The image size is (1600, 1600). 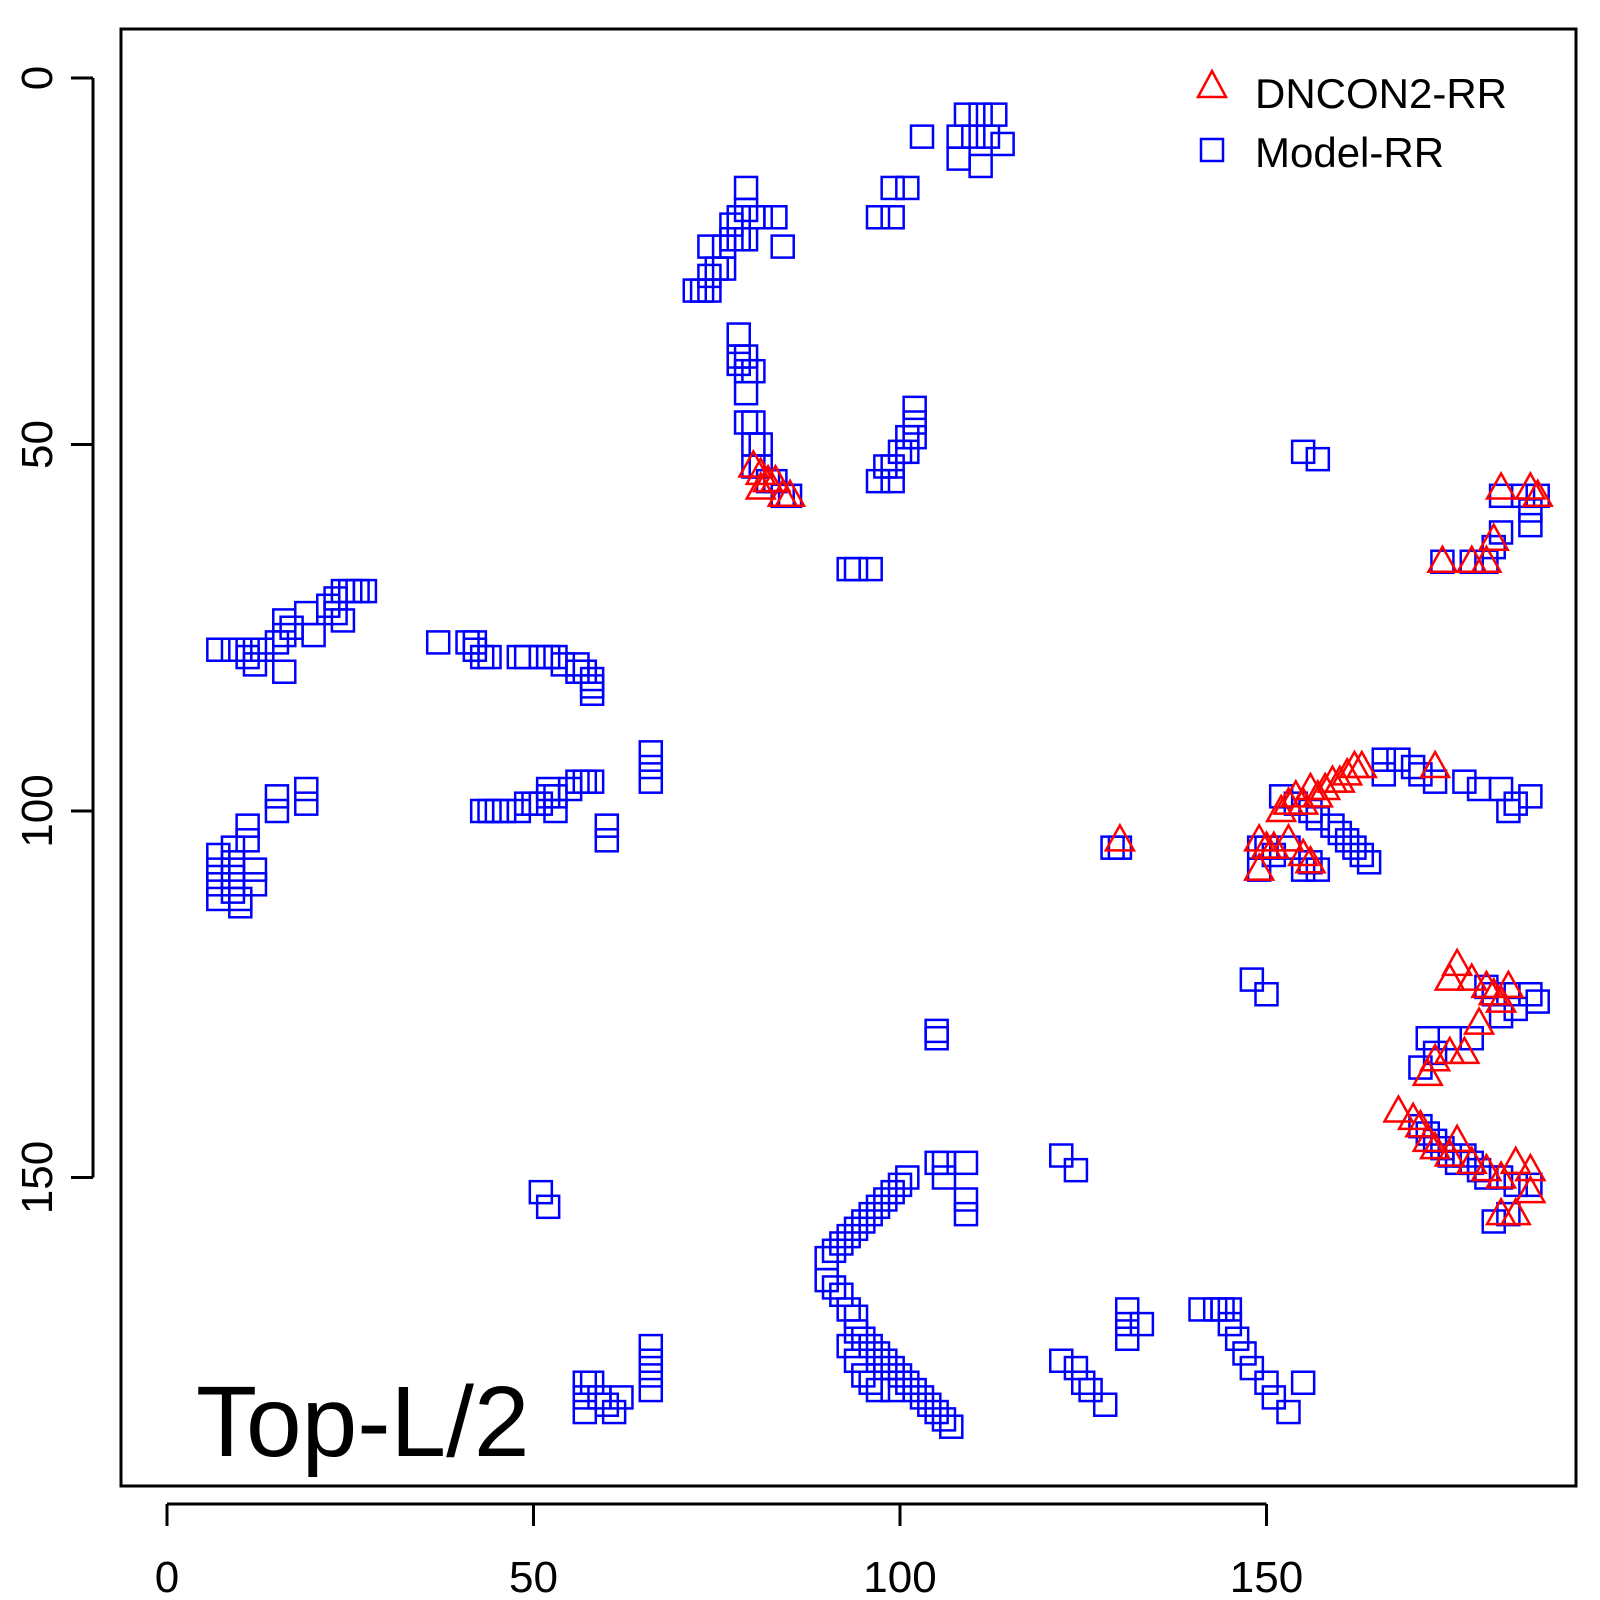 I want to click on legend-dncon2-marker, so click(x=1212, y=83).